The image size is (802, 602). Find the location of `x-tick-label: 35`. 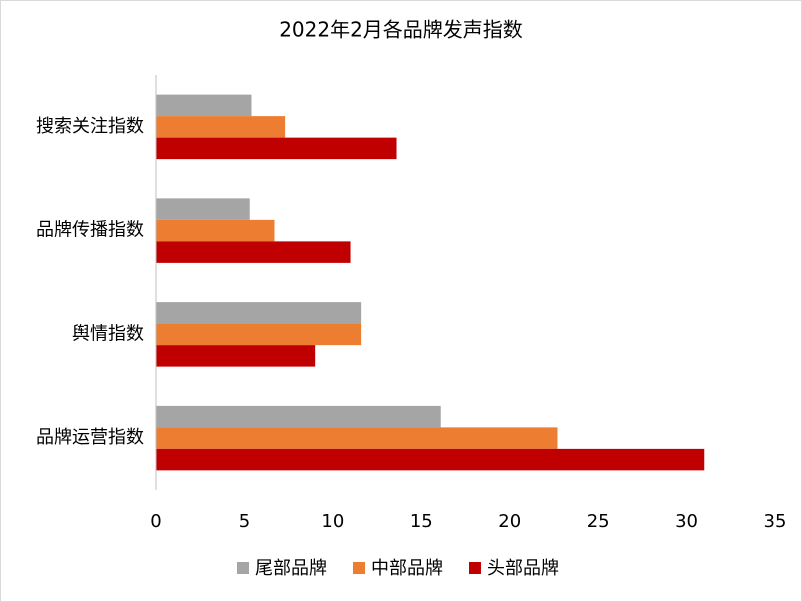

x-tick-label: 35 is located at coordinates (775, 521).